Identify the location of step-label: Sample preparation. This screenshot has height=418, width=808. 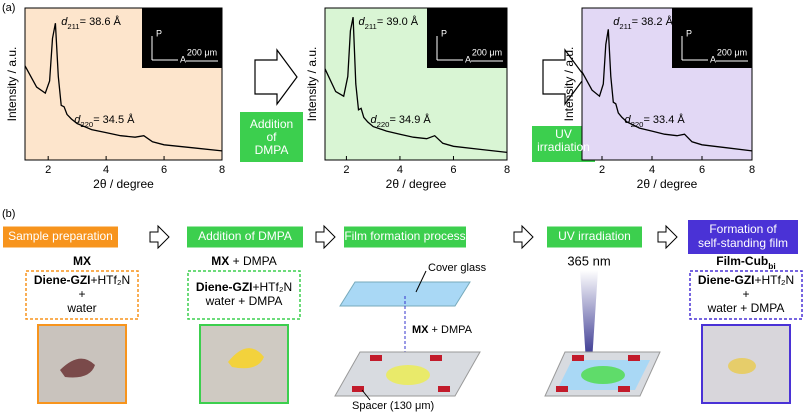
(60, 236).